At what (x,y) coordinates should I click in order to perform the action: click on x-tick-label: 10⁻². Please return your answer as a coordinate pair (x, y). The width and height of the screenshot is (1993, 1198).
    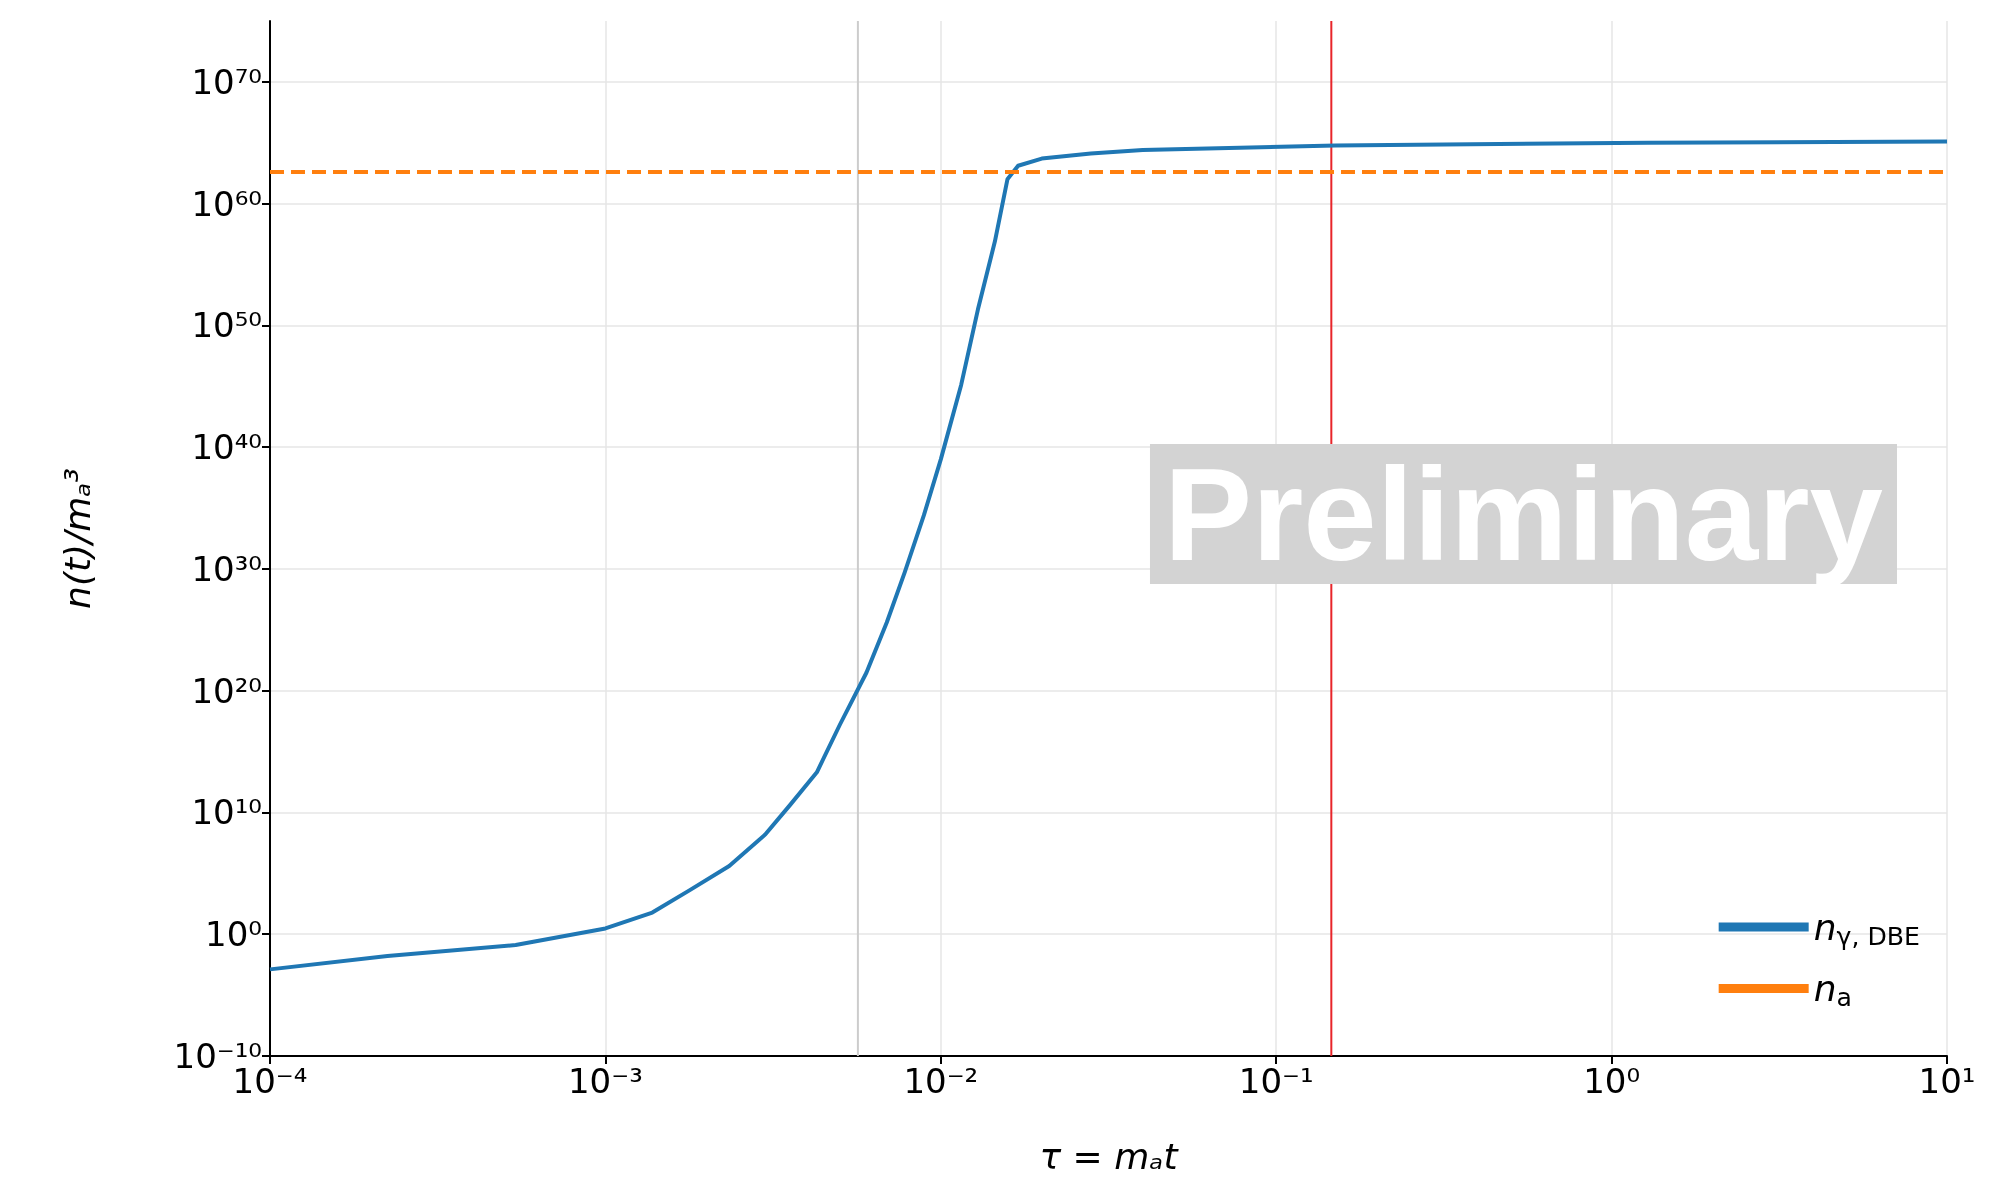
    Looking at the image, I should click on (941, 1081).